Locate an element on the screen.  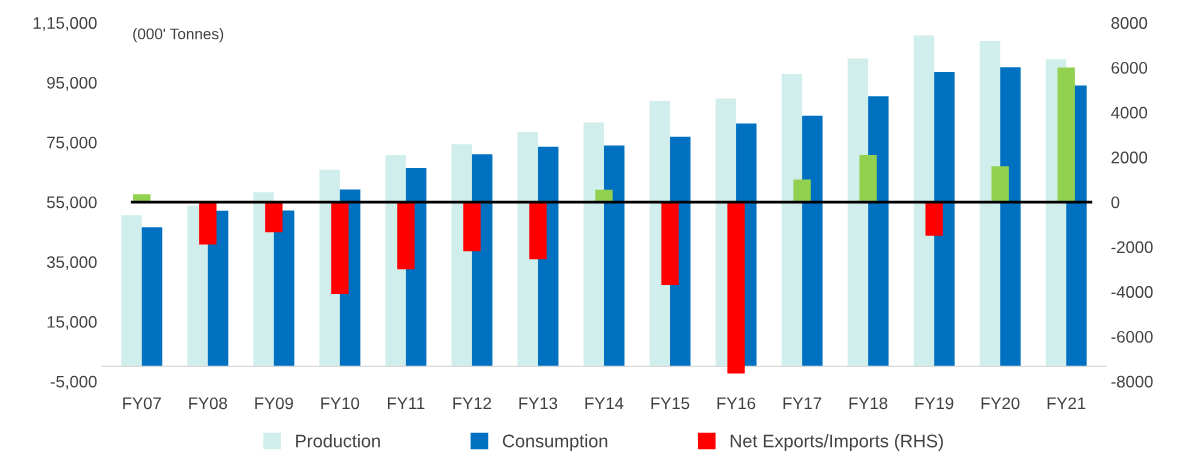
legend-label: Consumption is located at coordinates (555, 442).